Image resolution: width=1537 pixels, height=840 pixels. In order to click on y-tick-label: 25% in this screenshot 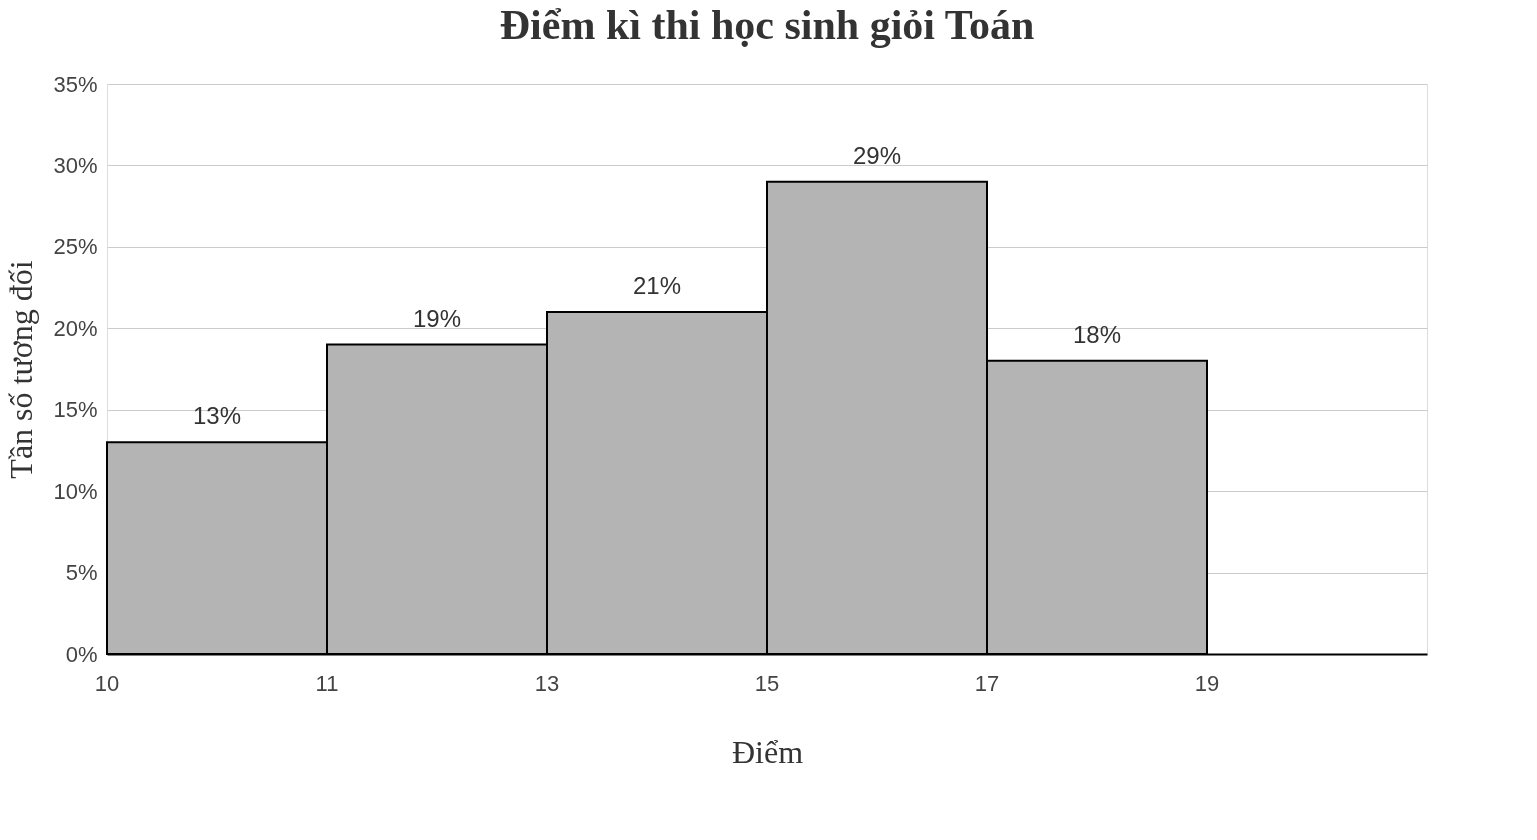, I will do `click(75, 247)`.